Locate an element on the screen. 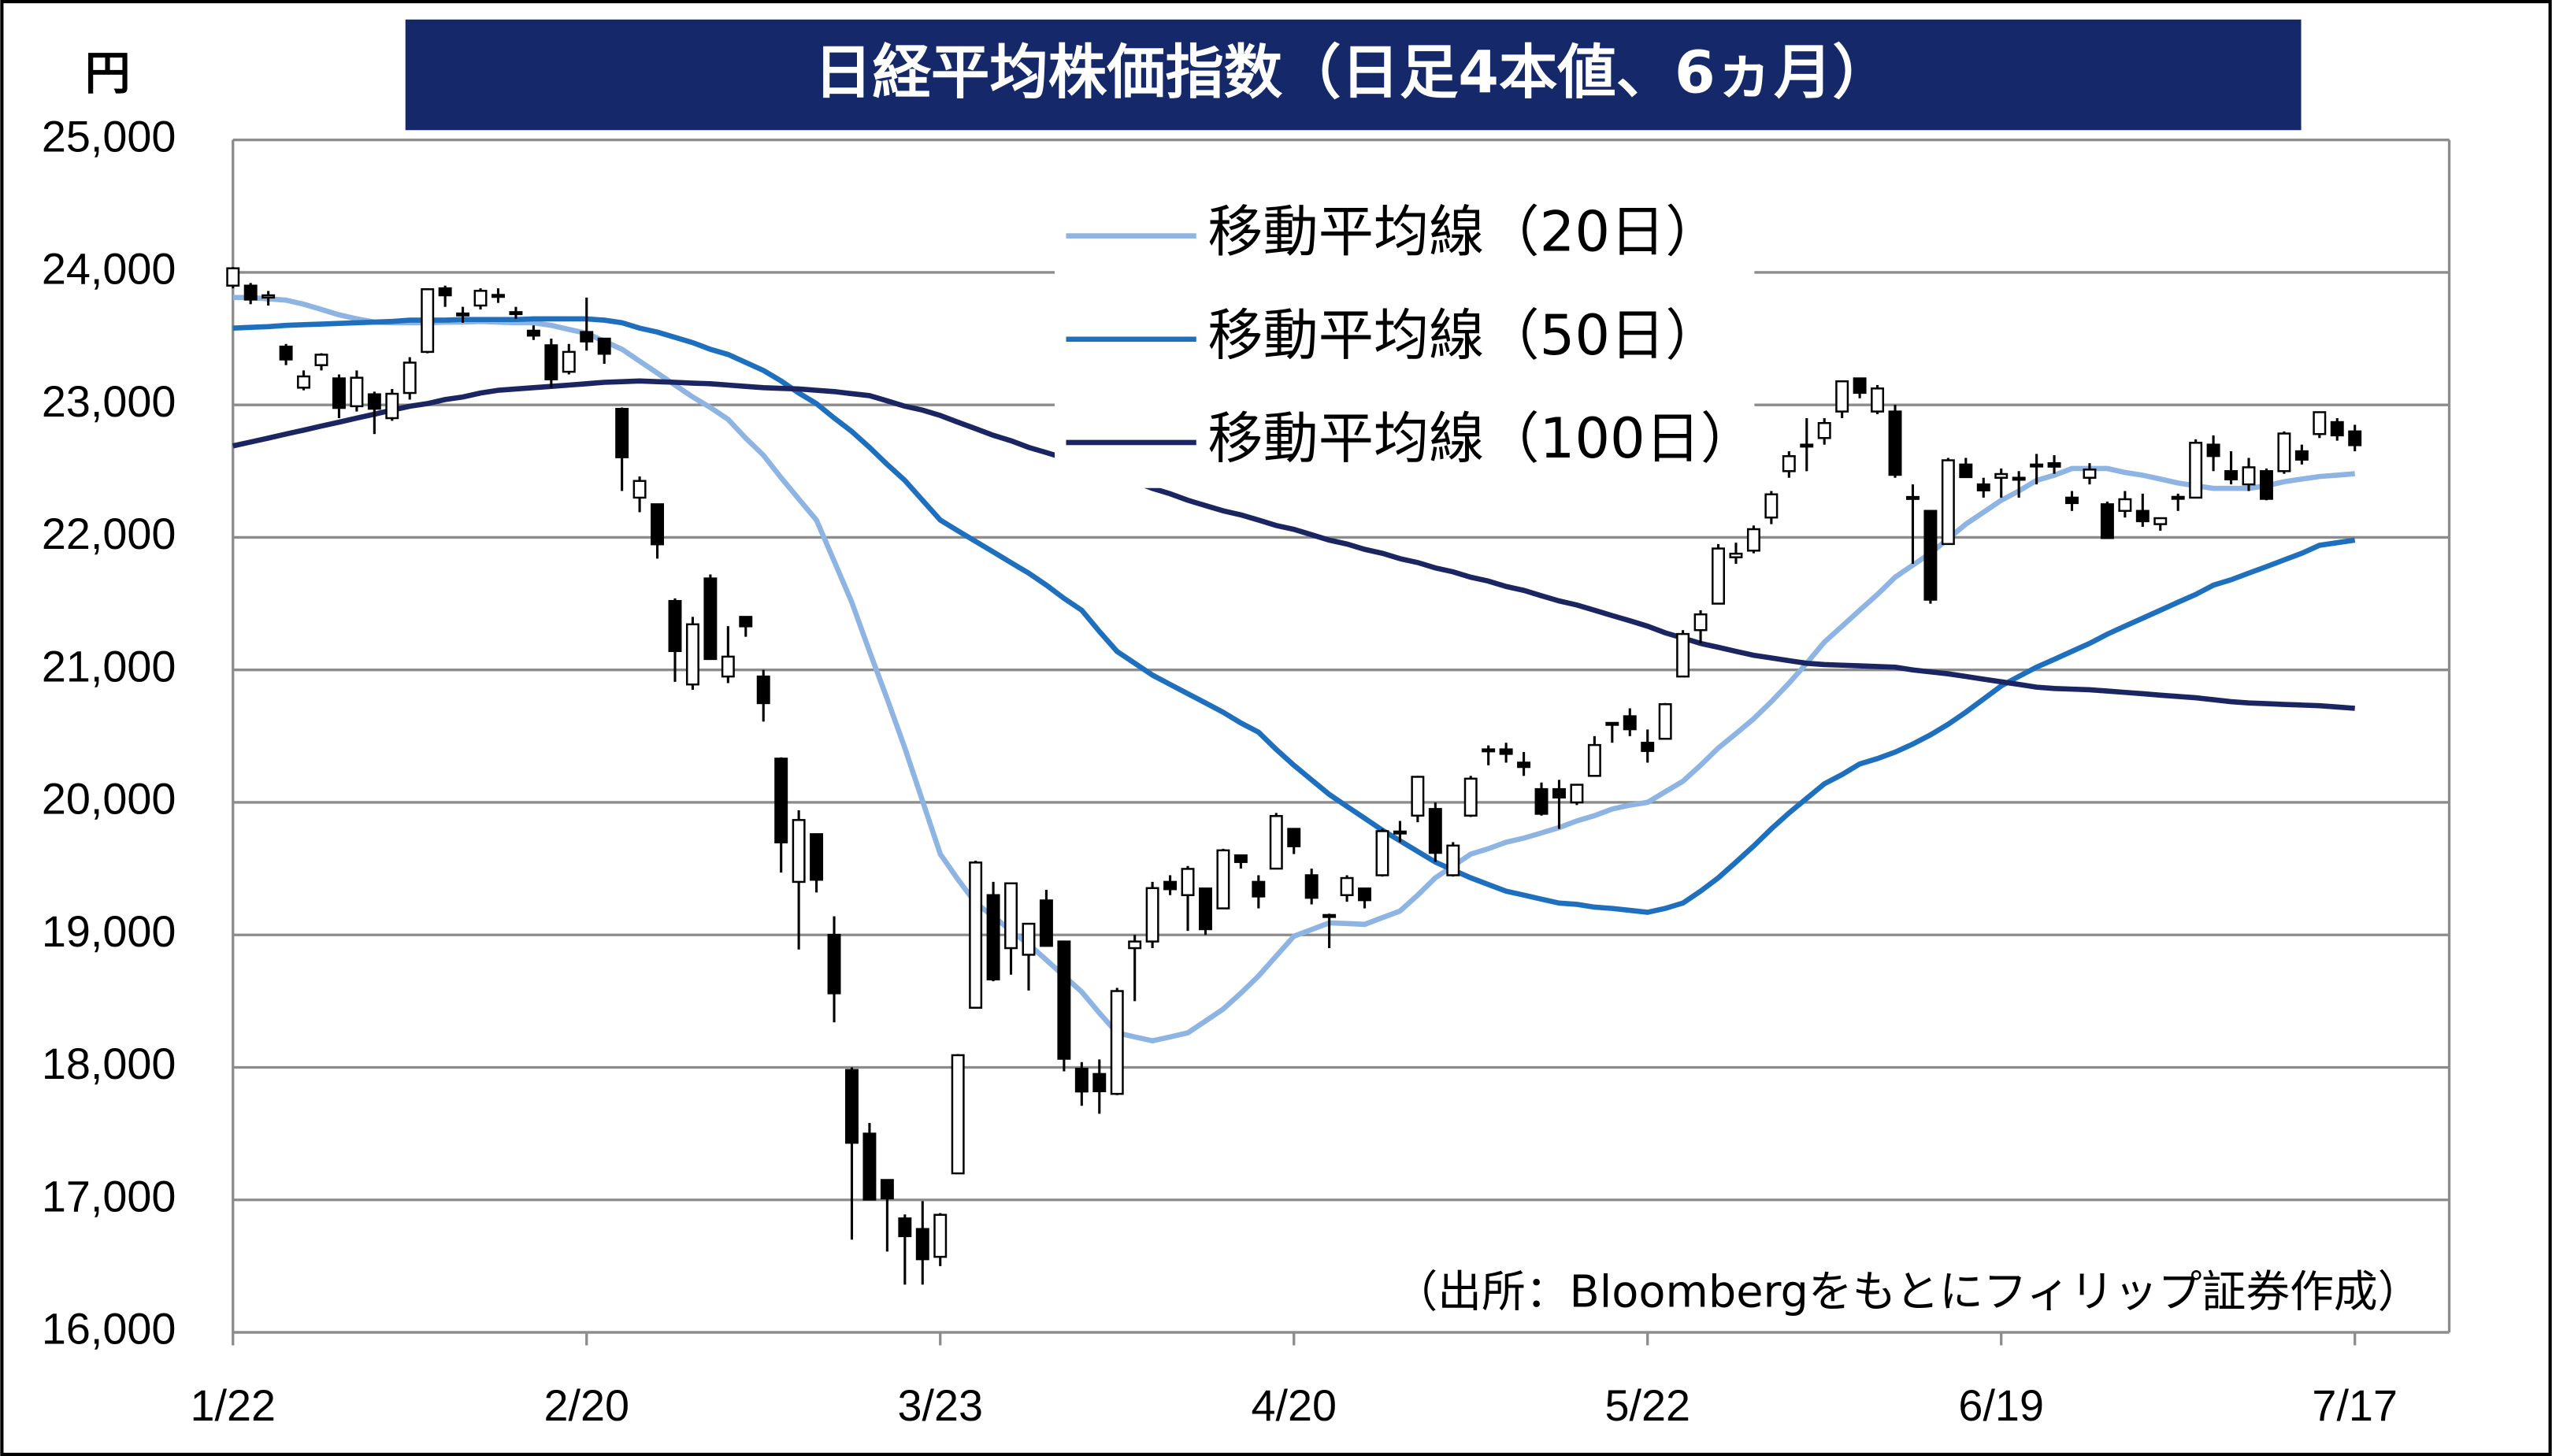 This screenshot has width=2552, height=1456. y-tick-label: 18,000 is located at coordinates (109, 1063).